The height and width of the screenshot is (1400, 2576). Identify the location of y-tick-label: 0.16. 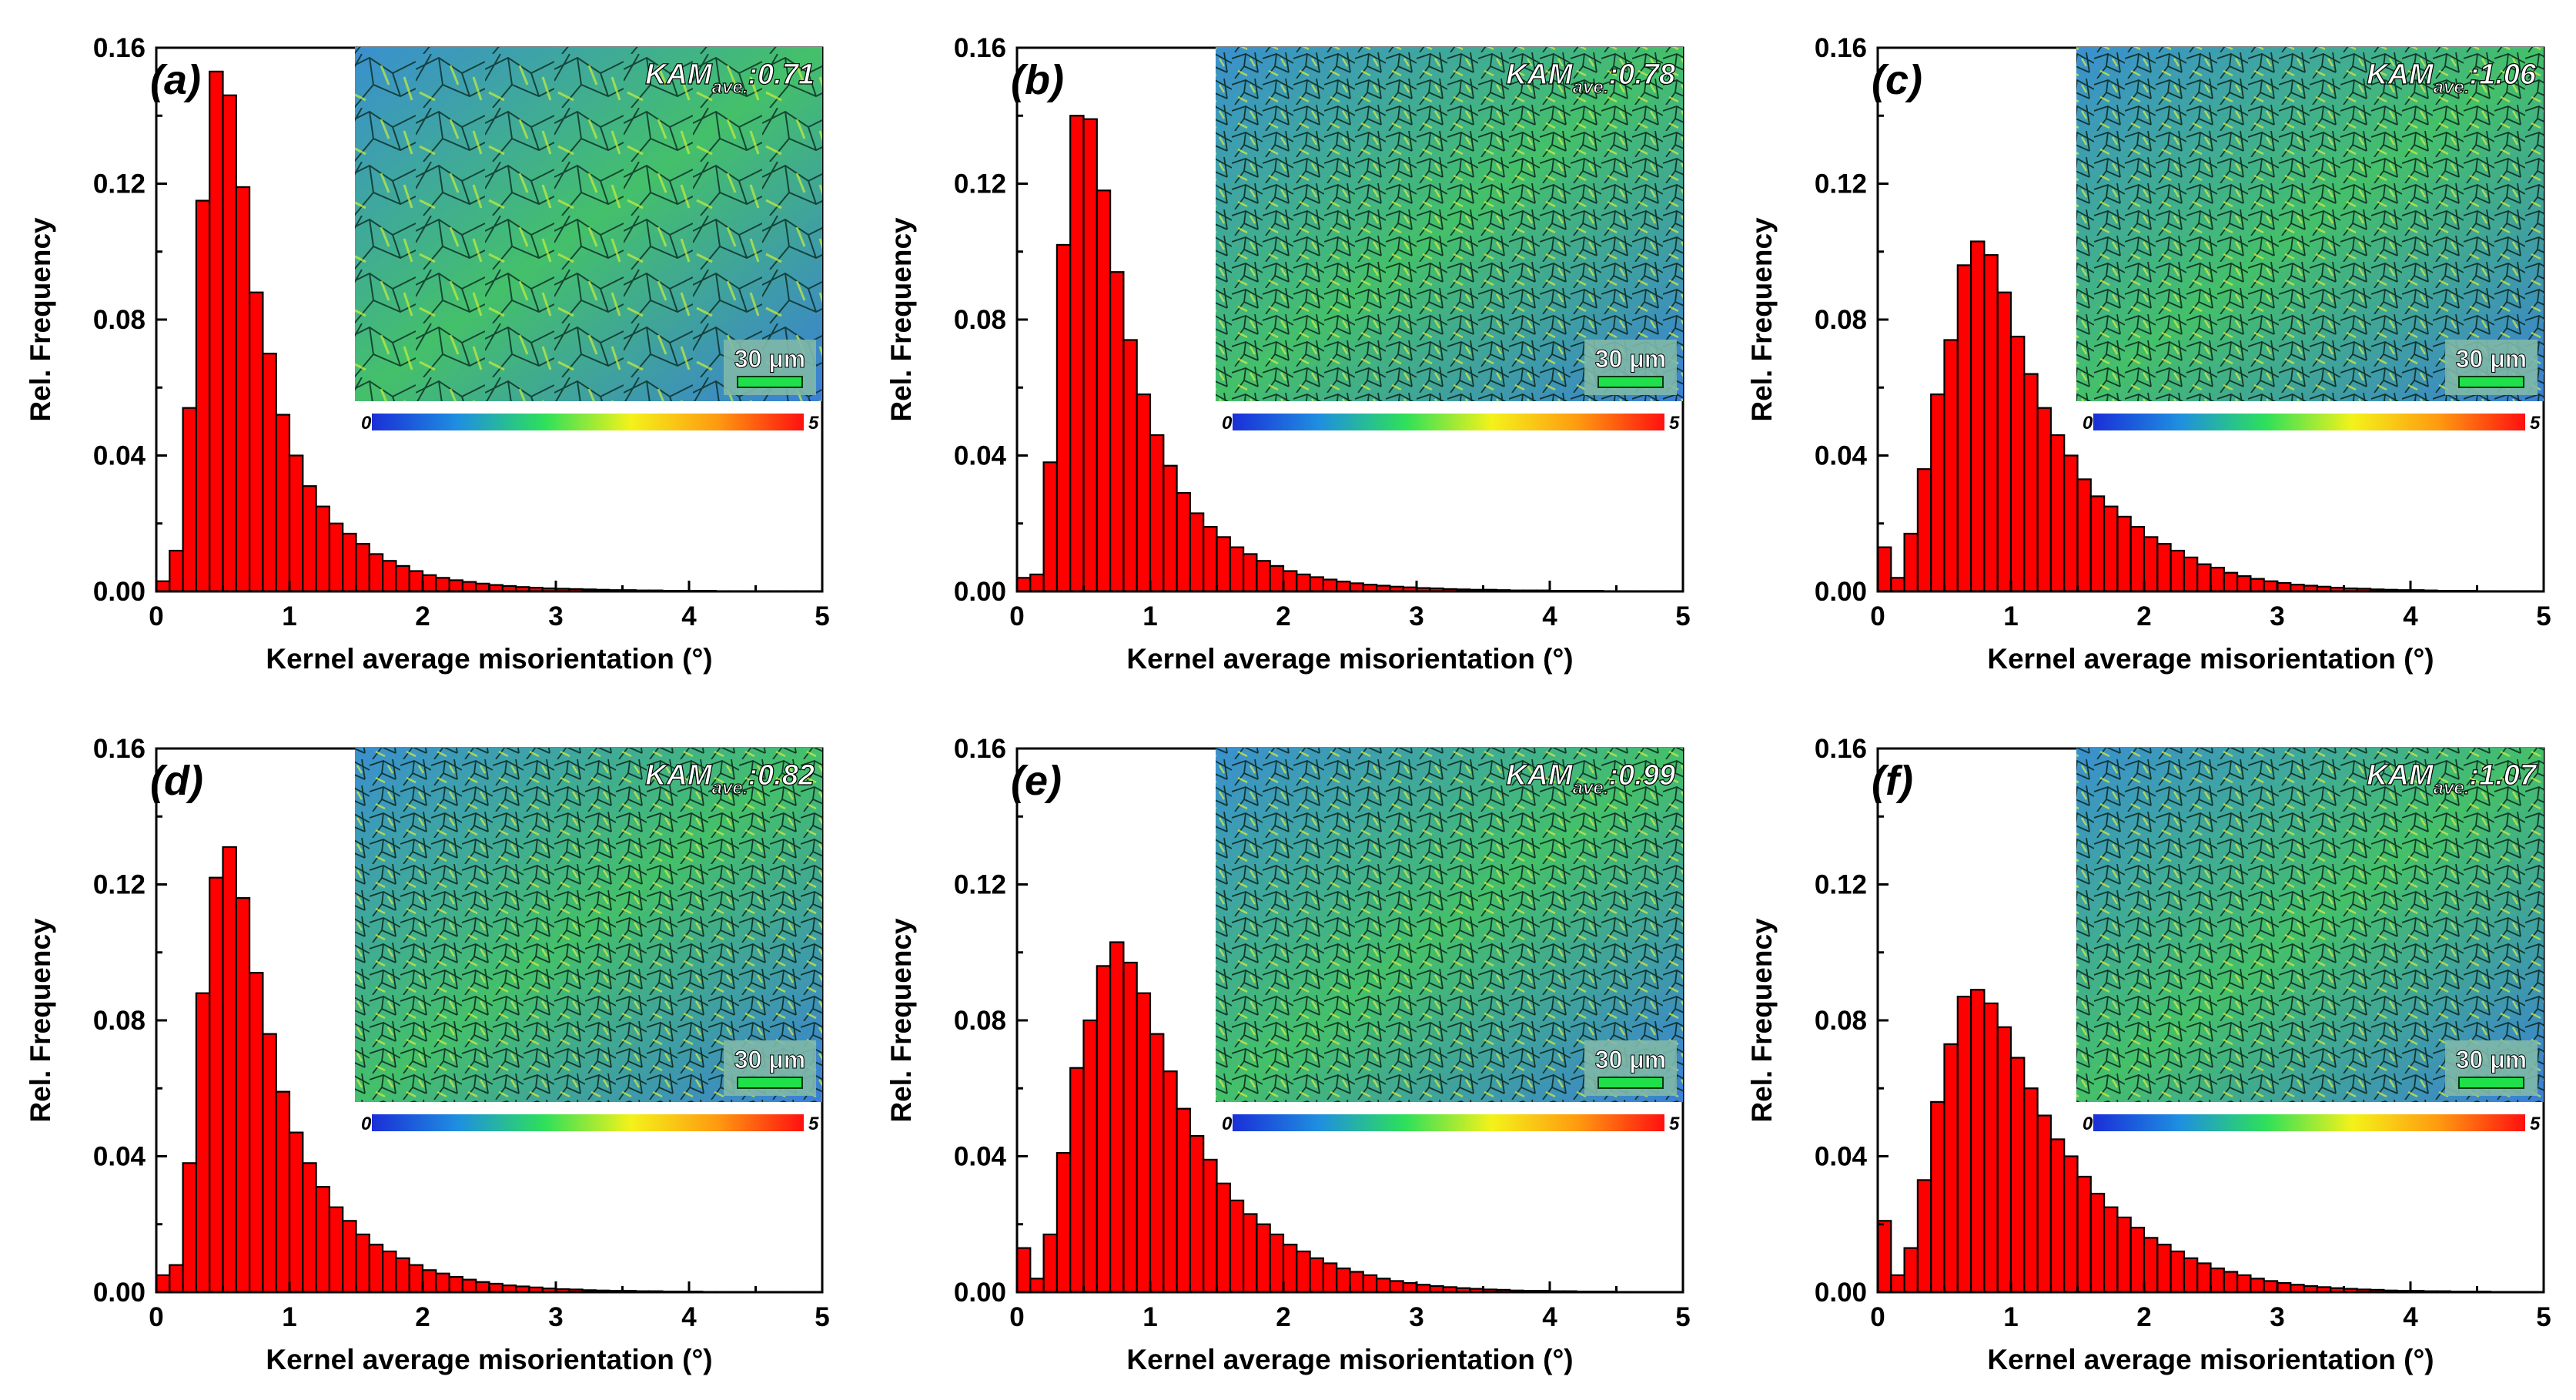
(1841, 749).